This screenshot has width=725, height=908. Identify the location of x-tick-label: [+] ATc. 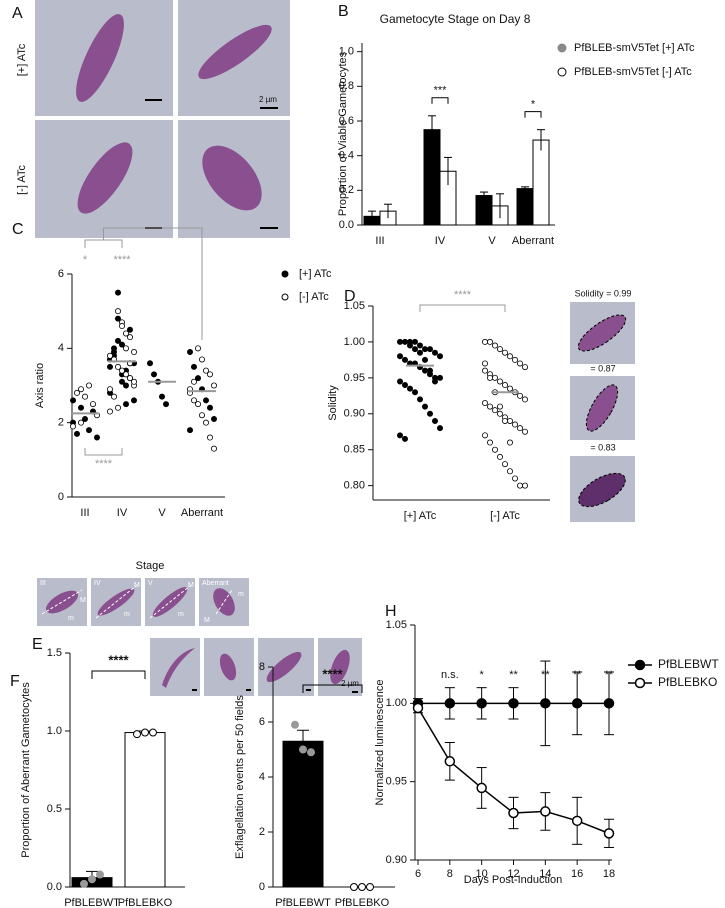
(420, 516).